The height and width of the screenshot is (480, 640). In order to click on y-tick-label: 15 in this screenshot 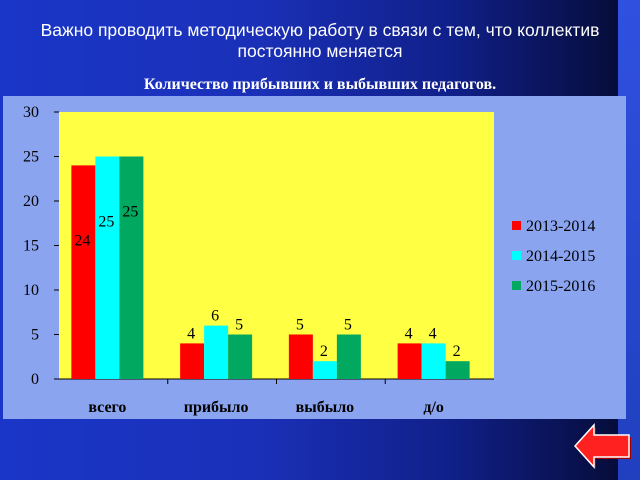, I will do `click(31, 246)`.